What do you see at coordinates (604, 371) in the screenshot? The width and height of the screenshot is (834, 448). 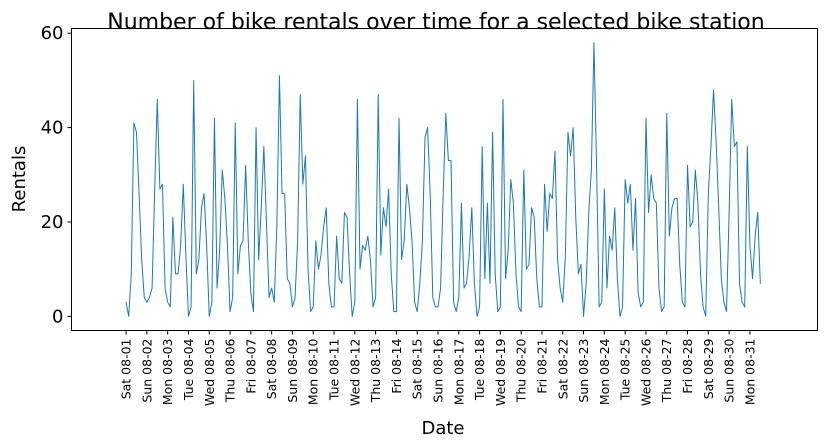 I see `x-tick-label: Mon 08-24` at bounding box center [604, 371].